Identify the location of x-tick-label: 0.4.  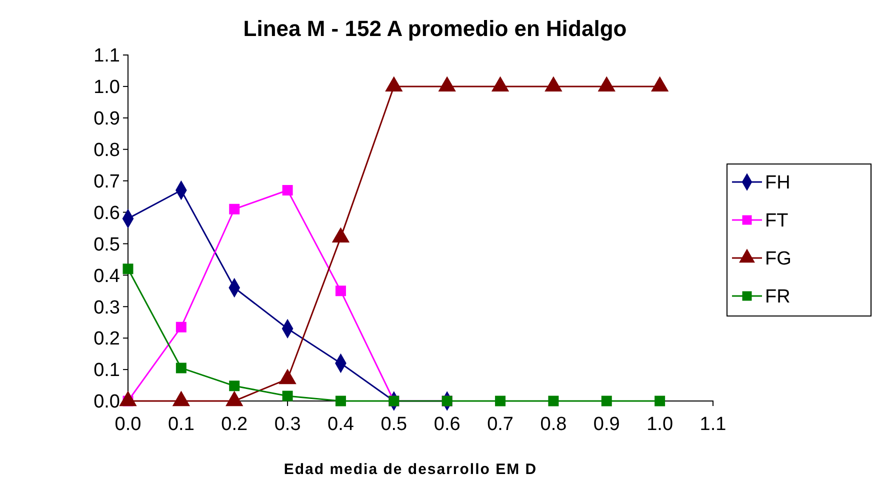
(341, 424).